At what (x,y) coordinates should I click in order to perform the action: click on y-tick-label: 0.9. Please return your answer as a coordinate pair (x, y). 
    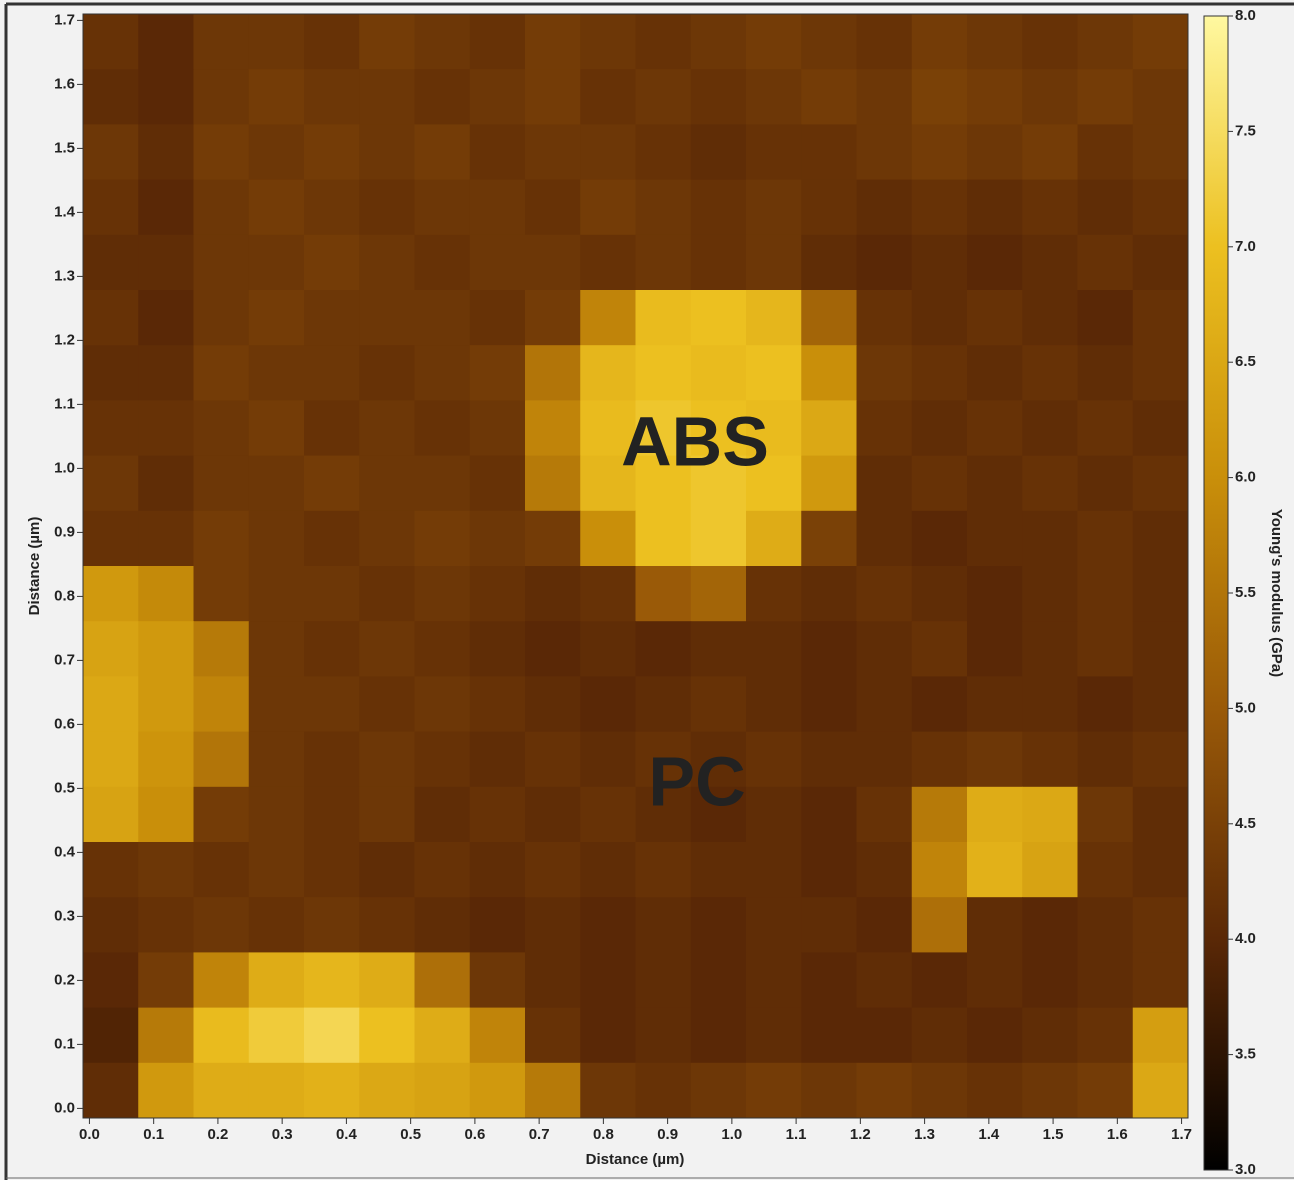
    Looking at the image, I should click on (64, 531).